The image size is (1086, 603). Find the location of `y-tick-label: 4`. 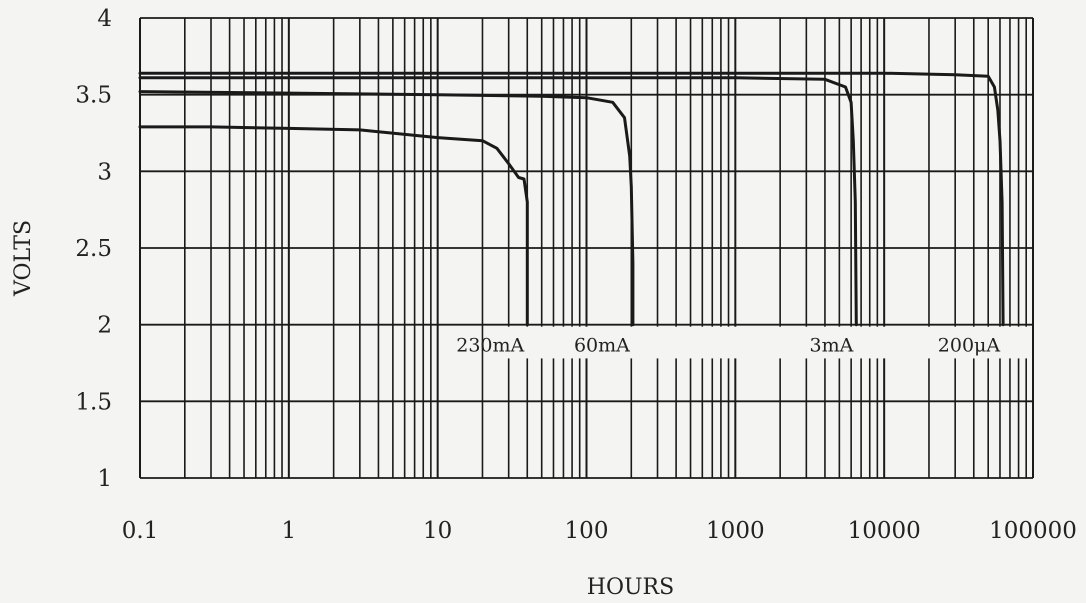

y-tick-label: 4 is located at coordinates (104, 19).